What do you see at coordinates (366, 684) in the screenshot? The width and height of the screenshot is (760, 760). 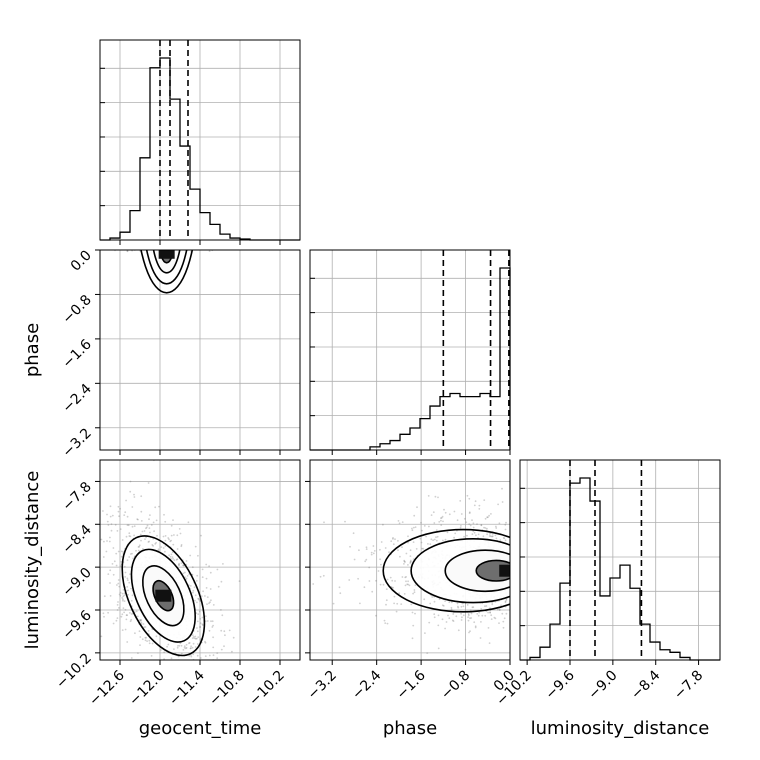 I see `x-tick-label: −2.4` at bounding box center [366, 684].